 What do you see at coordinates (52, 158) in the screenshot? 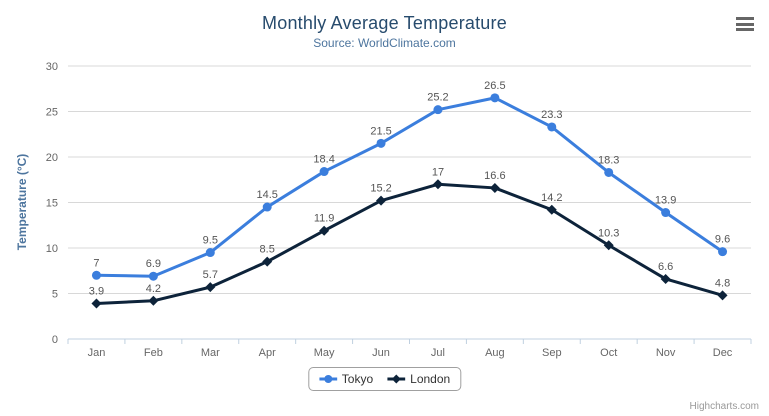
I see `y-axis-tick-label: 20` at bounding box center [52, 158].